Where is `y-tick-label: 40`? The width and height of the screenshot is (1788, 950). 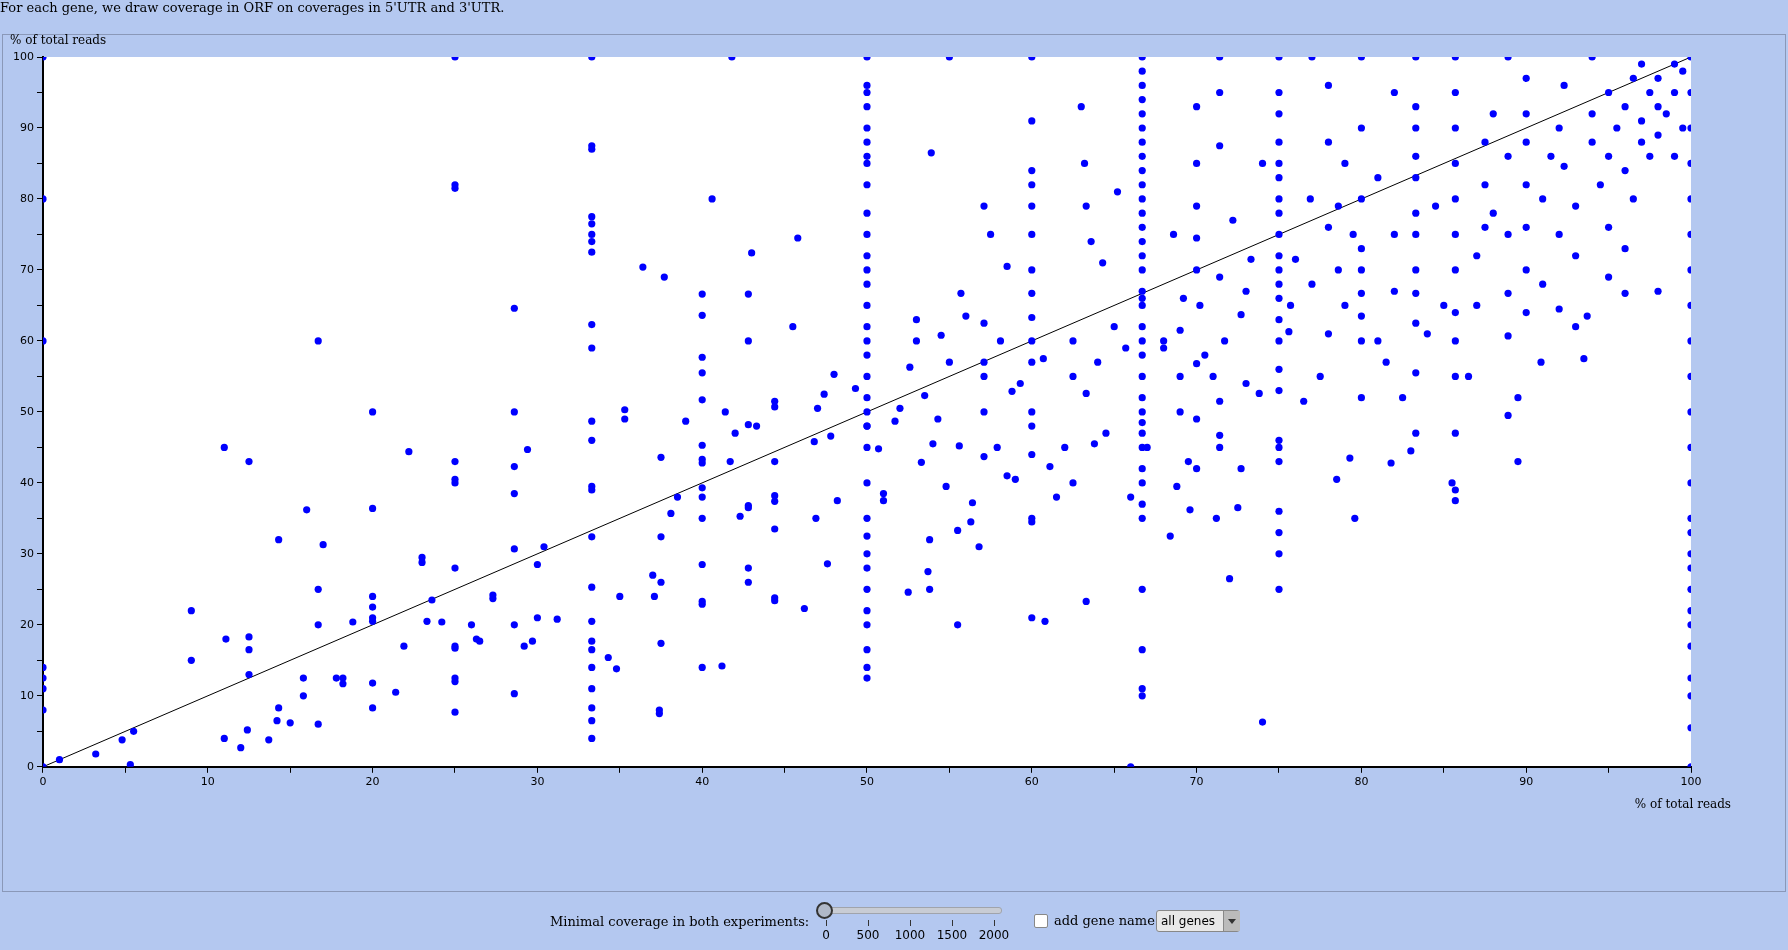 y-tick-label: 40 is located at coordinates (27, 482).